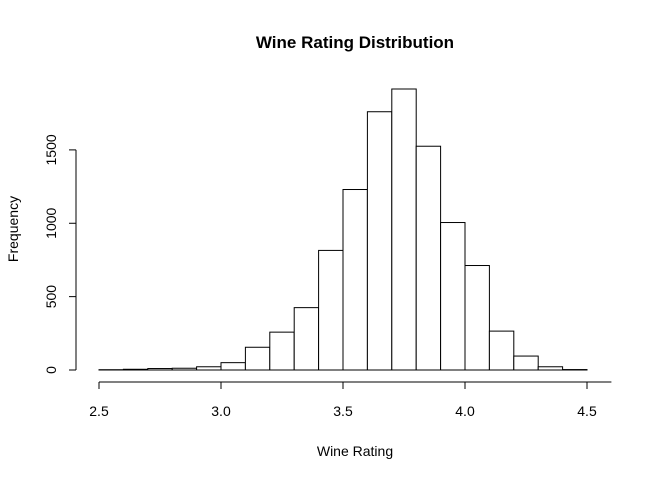 The width and height of the screenshot is (672, 480). Describe the element at coordinates (13, 229) in the screenshot. I see `y-axis-label: Frequency` at that location.